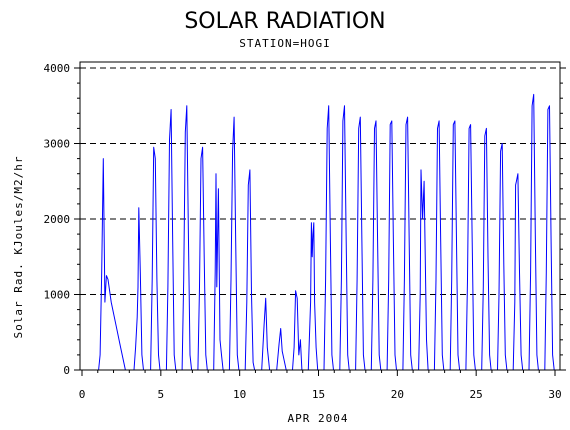  Describe the element at coordinates (239, 394) in the screenshot. I see `x-tick-label: 10` at that location.